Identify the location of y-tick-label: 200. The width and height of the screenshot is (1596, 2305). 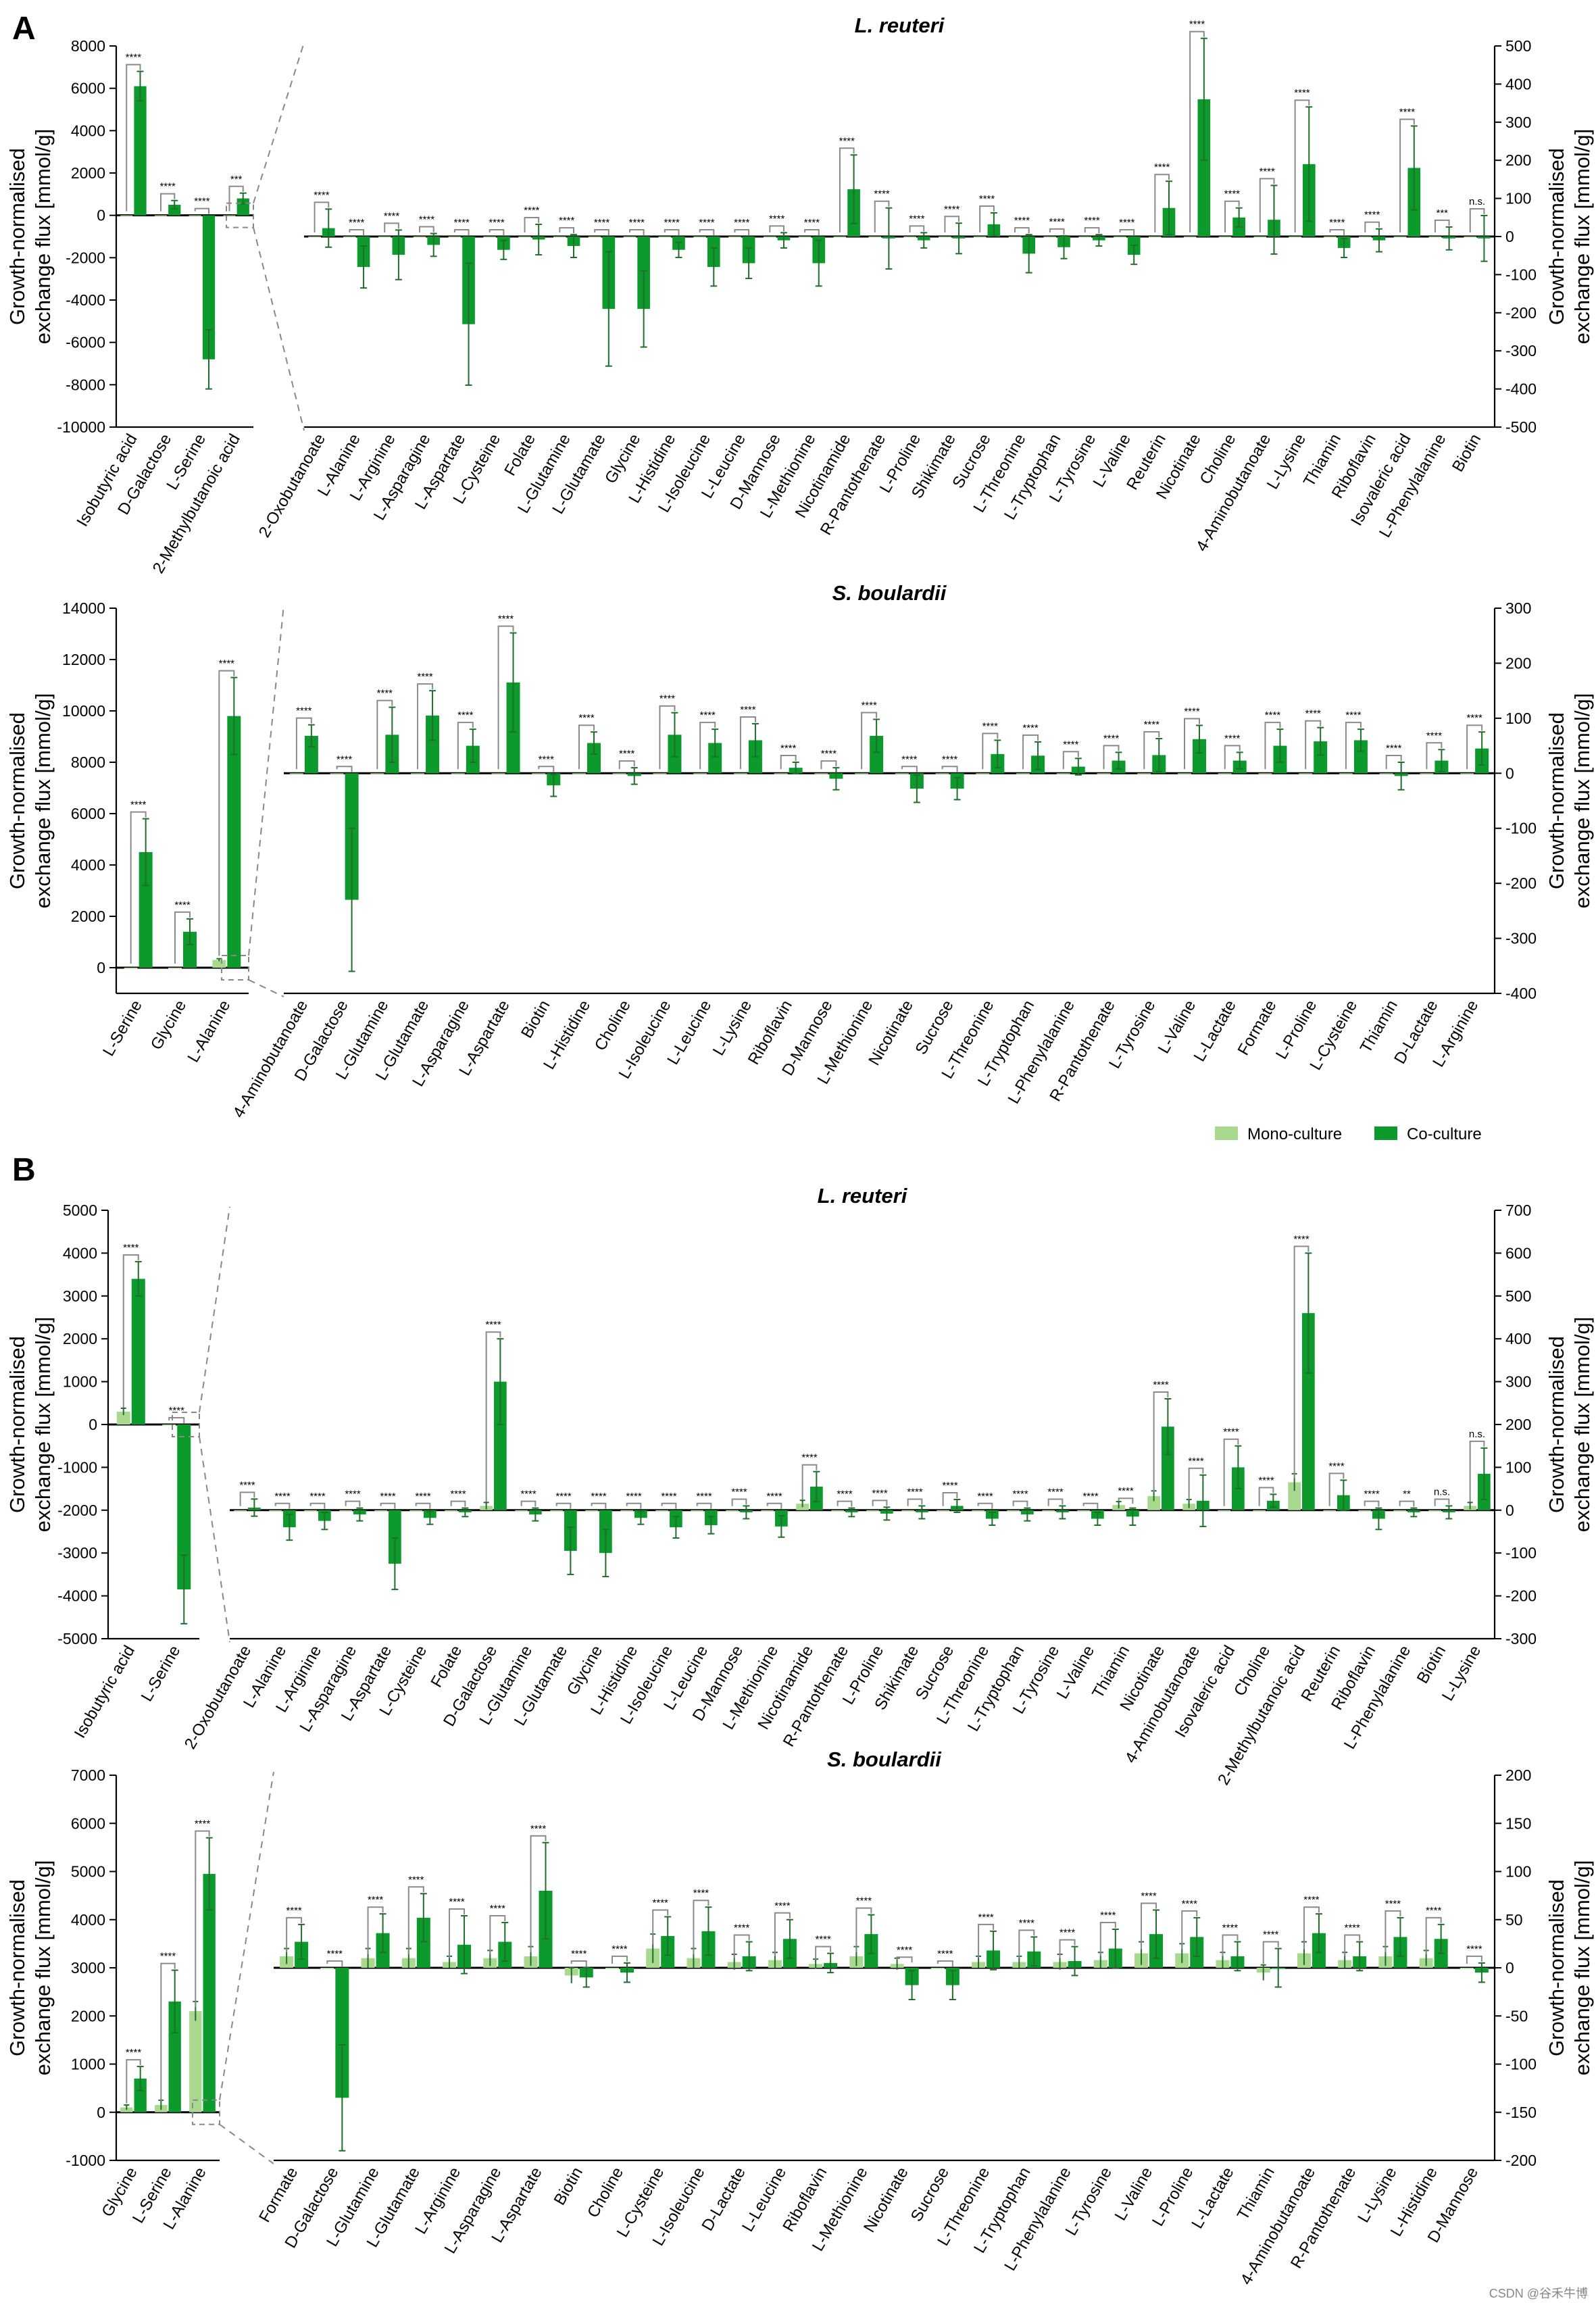
(1518, 1425).